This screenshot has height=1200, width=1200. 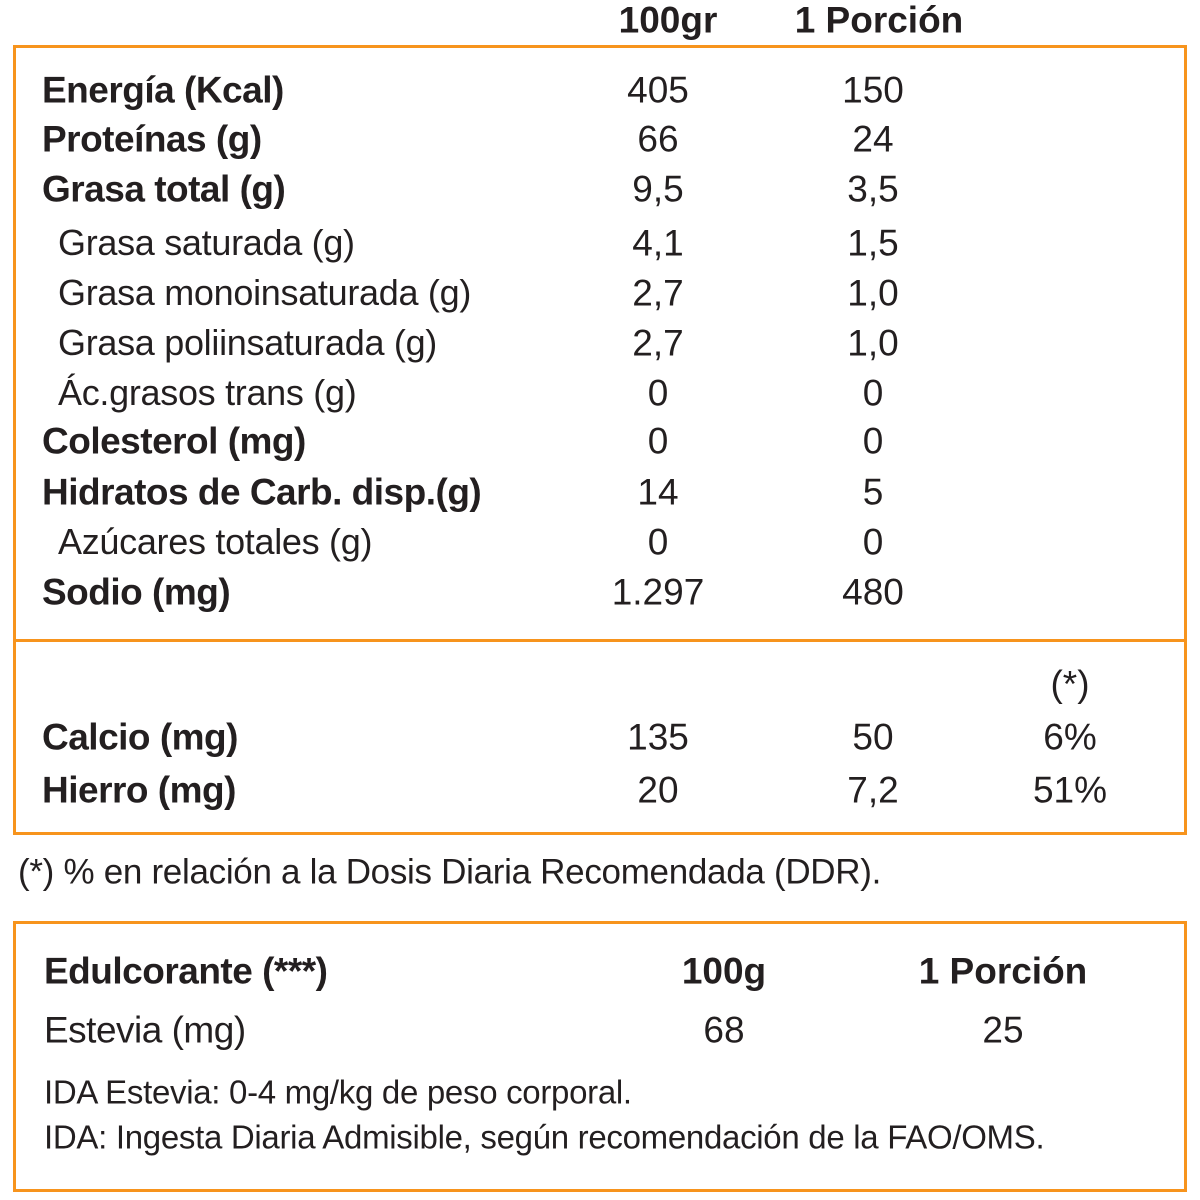 What do you see at coordinates (600, 640) in the screenshot?
I see `section-divider` at bounding box center [600, 640].